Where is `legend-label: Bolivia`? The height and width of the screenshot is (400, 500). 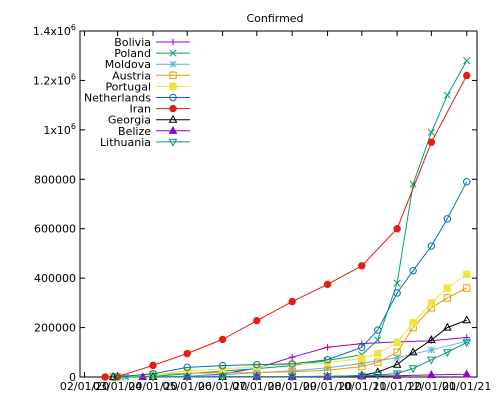
legend-label: Bolivia is located at coordinates (132, 42).